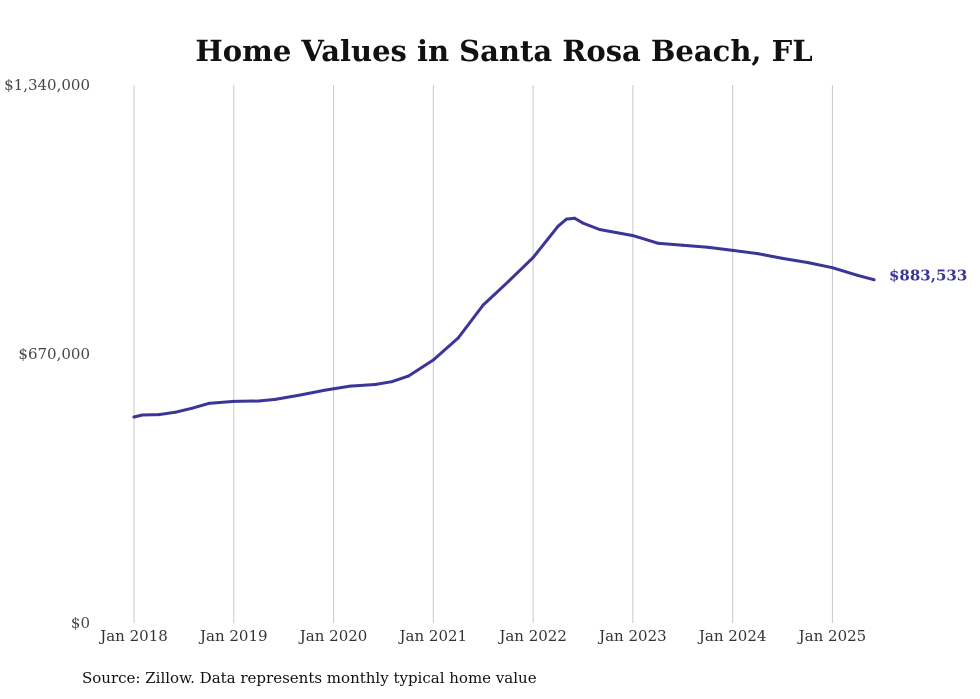 This screenshot has height=699, width=980. I want to click on end-value-label: $883,533, so click(928, 276).